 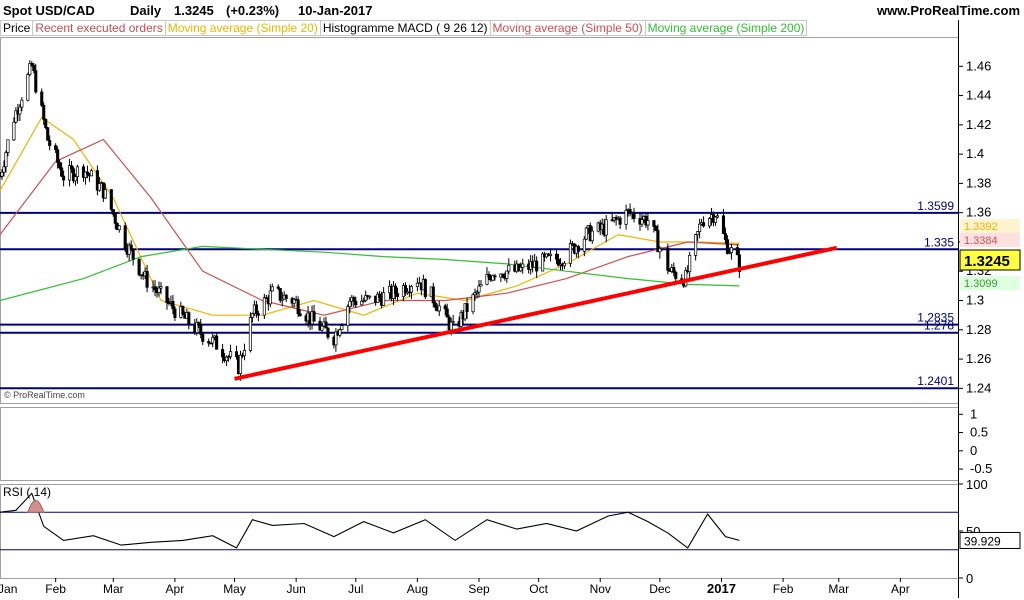 I want to click on level-label: 1.335, so click(x=939, y=242).